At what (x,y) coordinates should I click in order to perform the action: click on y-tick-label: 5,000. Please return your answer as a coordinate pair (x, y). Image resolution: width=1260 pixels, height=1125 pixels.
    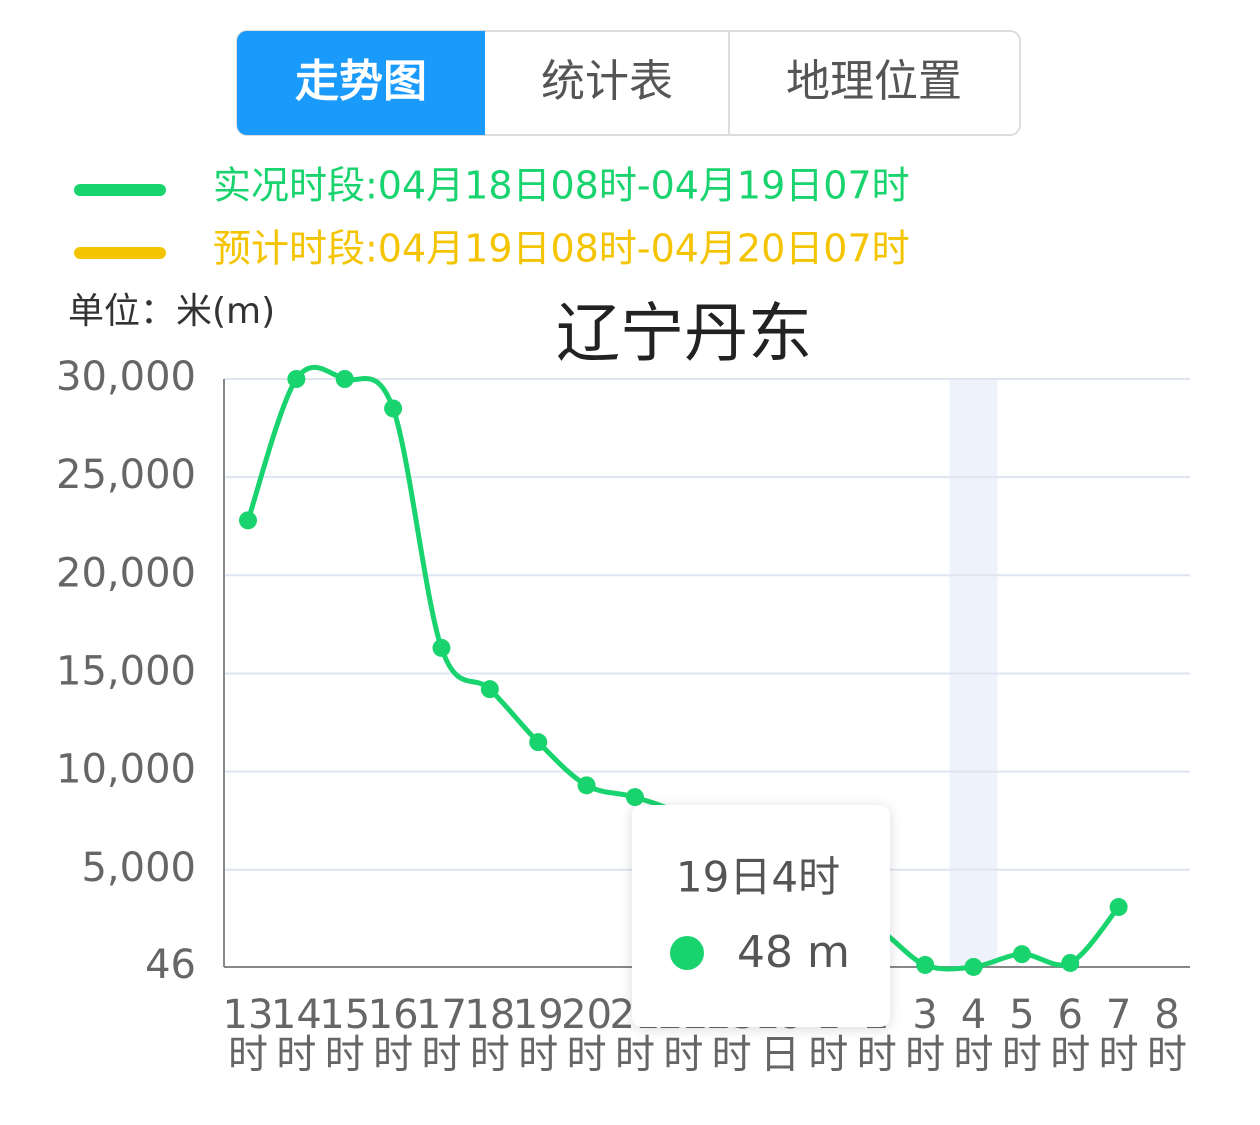
    Looking at the image, I should click on (138, 868).